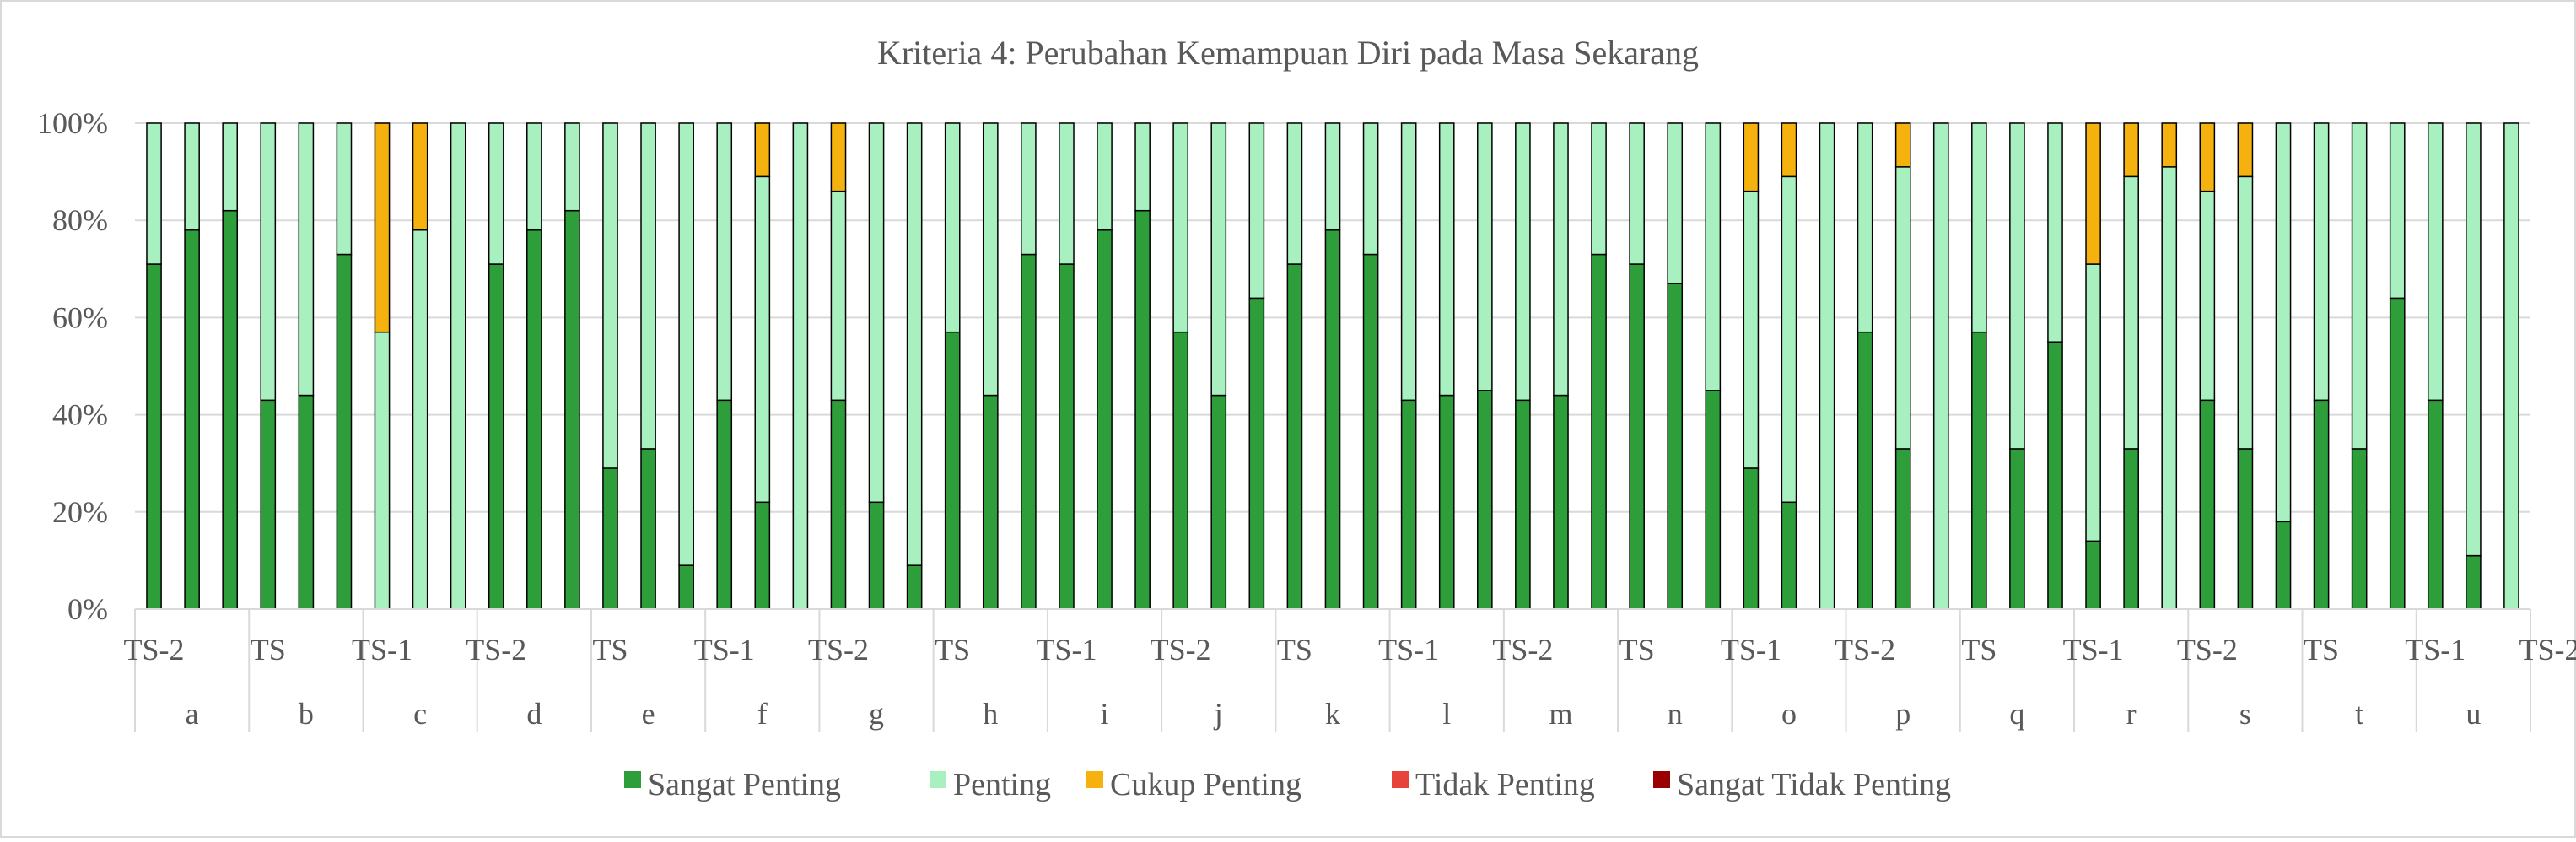 The height and width of the screenshot is (842, 2576). What do you see at coordinates (420, 714) in the screenshot?
I see `group-label: c` at bounding box center [420, 714].